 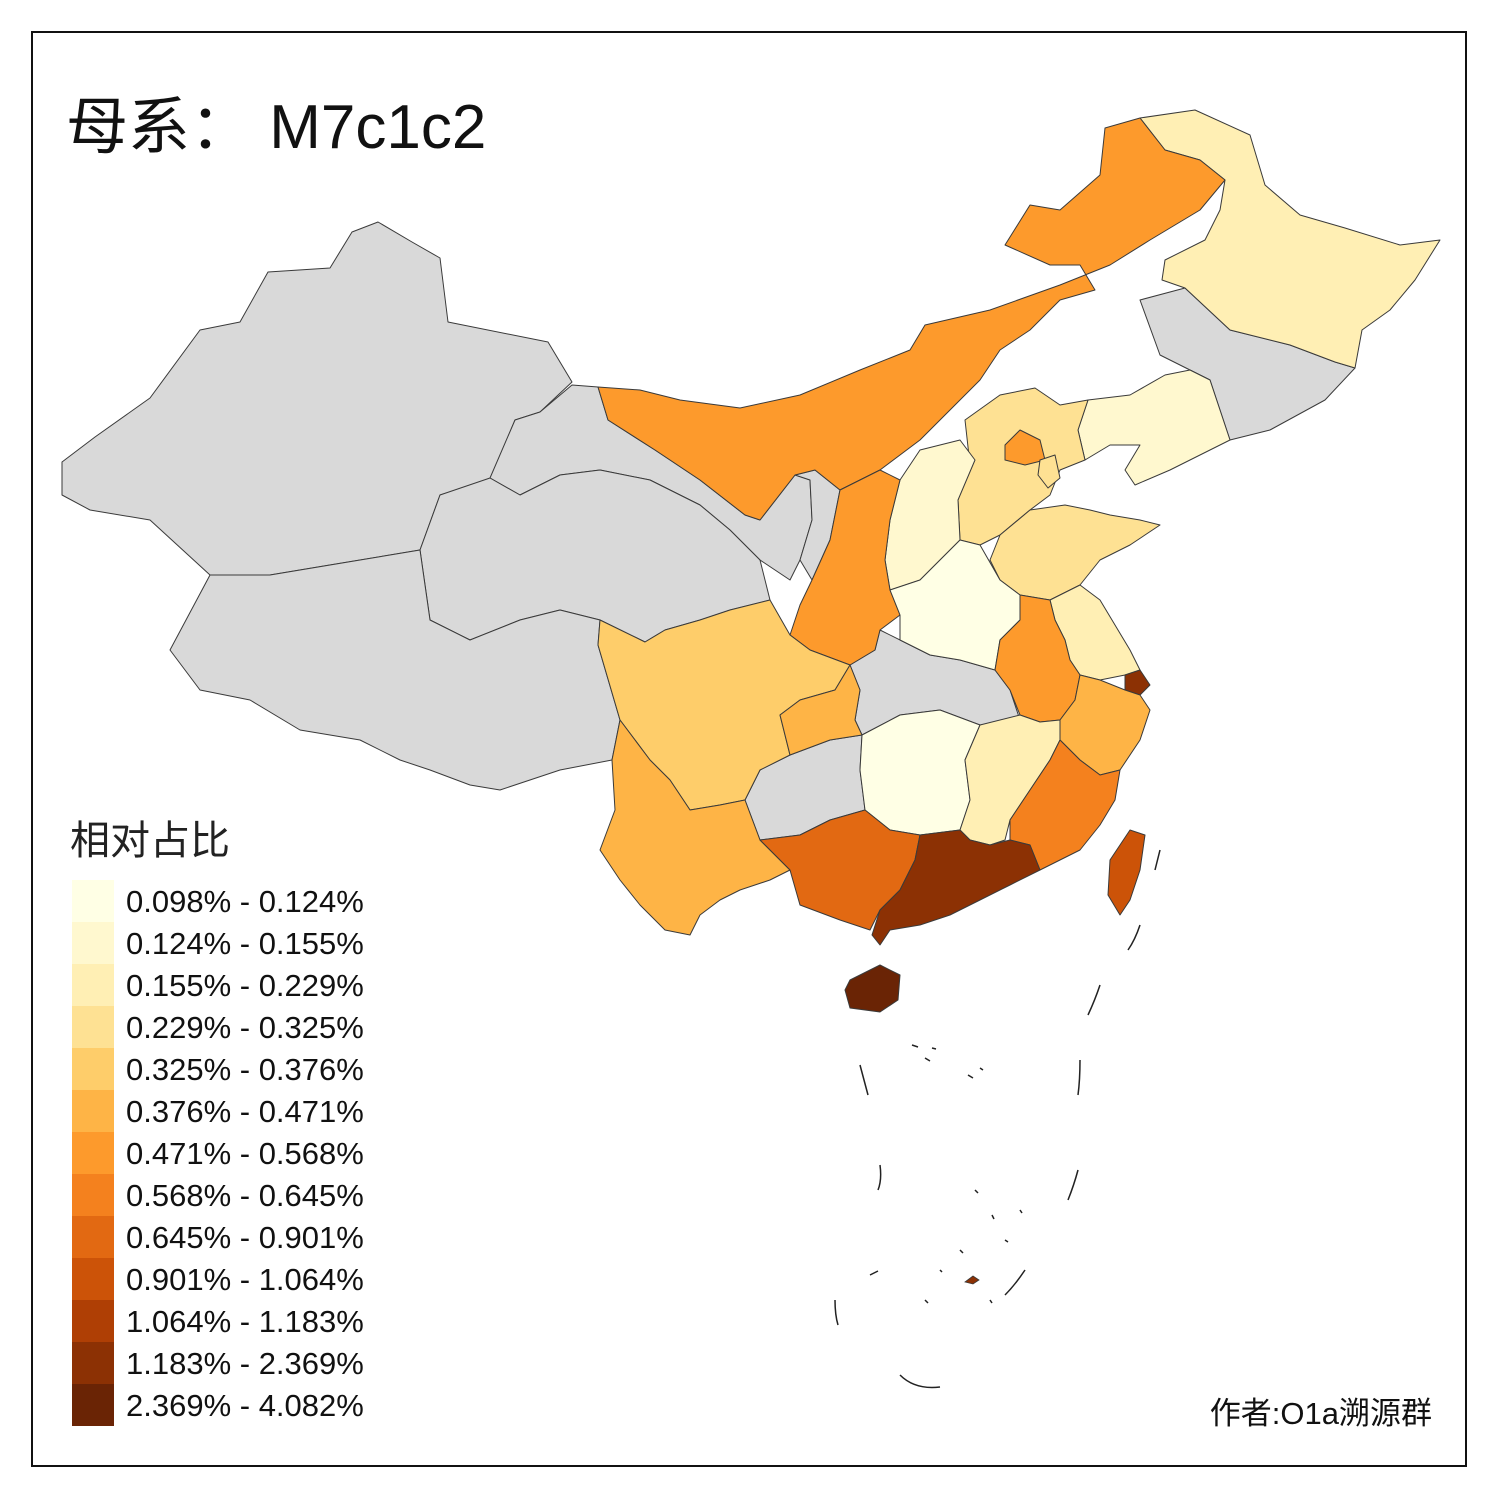 I want to click on region-guangdong, so click(x=956, y=887).